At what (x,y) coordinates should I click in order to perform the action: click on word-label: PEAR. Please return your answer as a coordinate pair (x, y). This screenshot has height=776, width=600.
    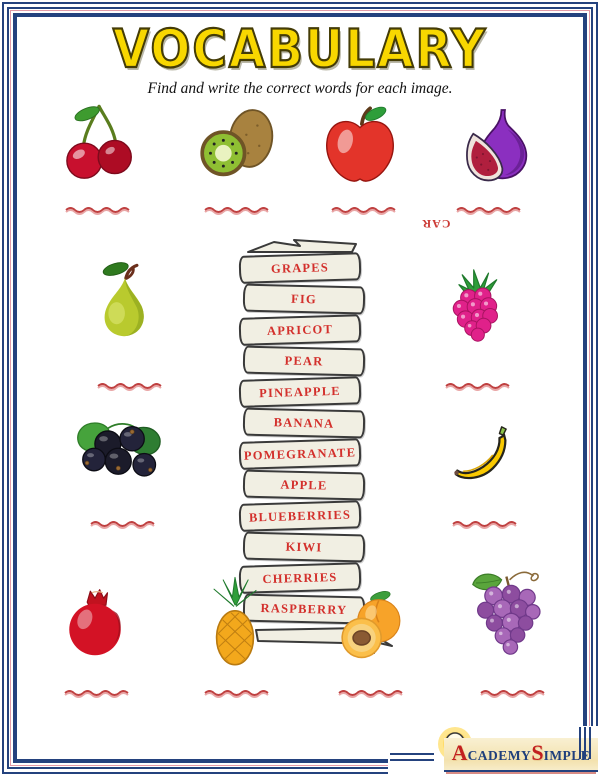
    Looking at the image, I should click on (304, 361).